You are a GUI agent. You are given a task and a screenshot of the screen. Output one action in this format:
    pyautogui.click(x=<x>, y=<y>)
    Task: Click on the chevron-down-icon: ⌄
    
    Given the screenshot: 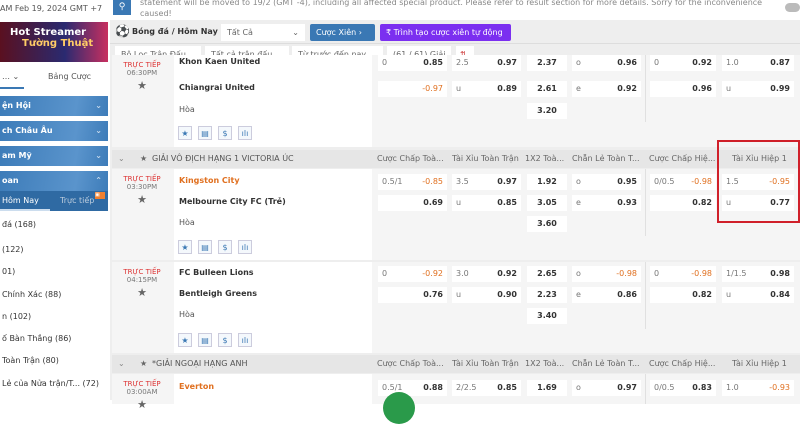 What is the action you would take?
    pyautogui.click(x=295, y=32)
    